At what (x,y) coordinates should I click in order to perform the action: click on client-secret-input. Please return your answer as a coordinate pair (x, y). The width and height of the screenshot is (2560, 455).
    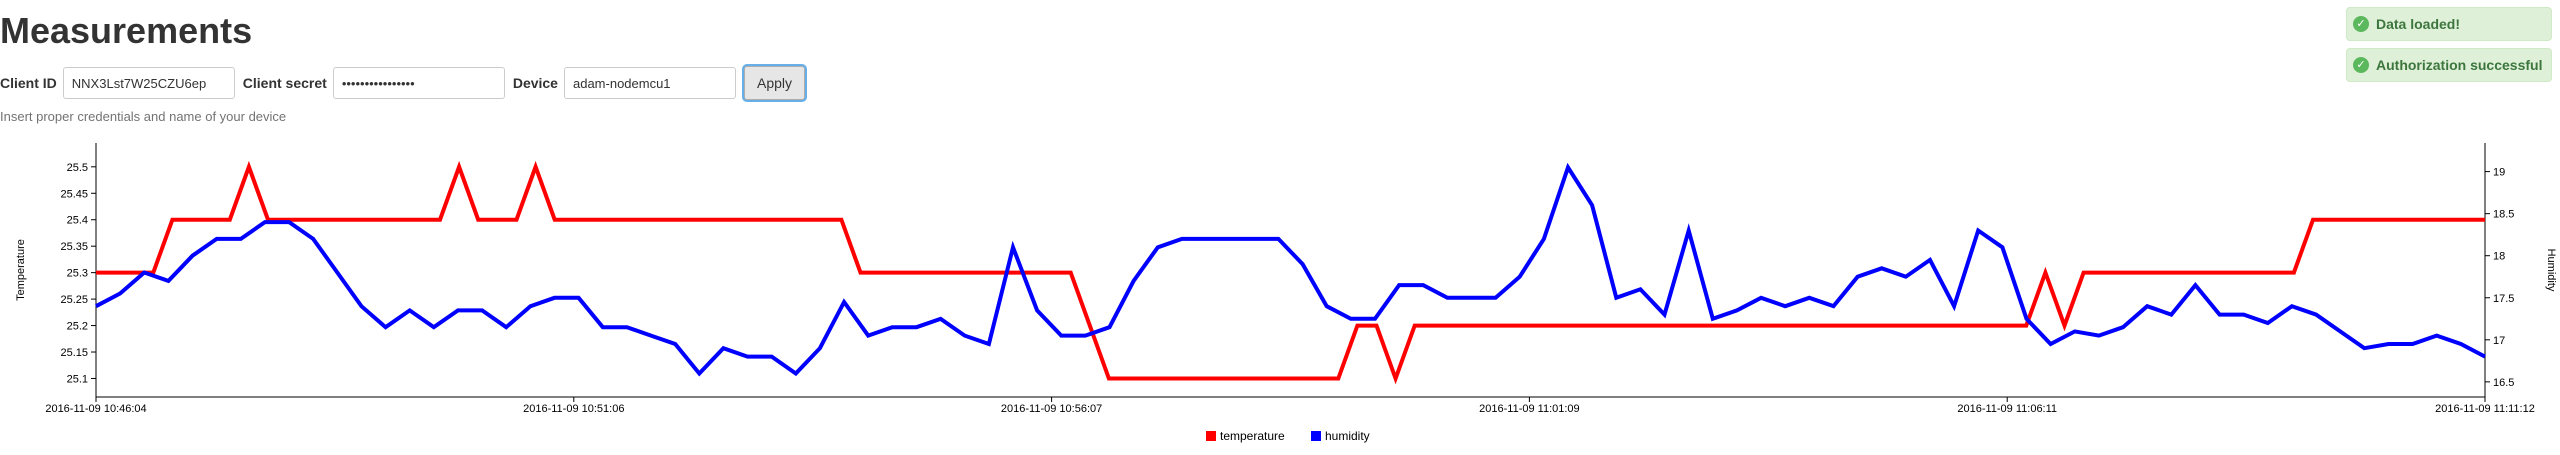
    Looking at the image, I should click on (418, 83).